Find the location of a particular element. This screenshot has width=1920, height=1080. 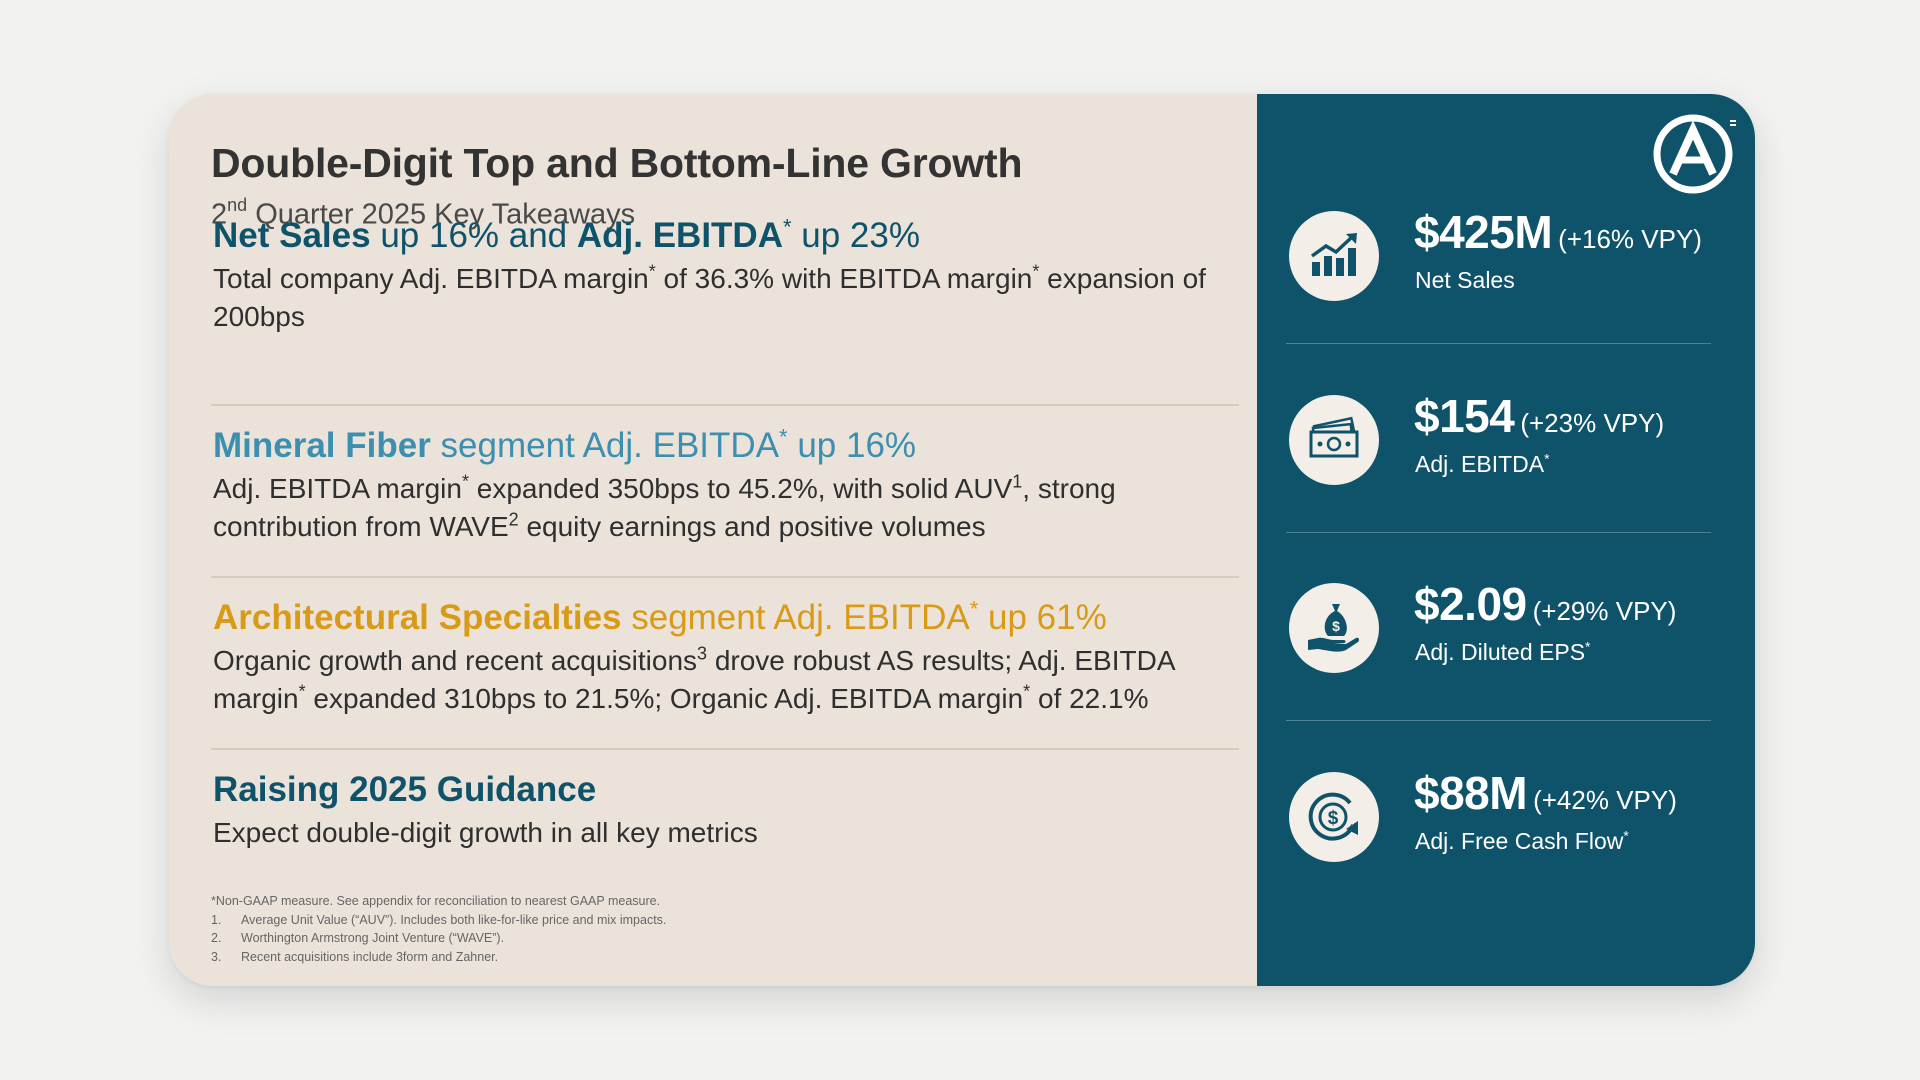

heading-bold: Architectural Specialties is located at coordinates (417, 617).